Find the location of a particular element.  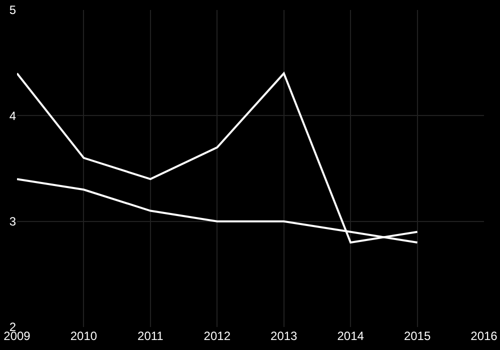

x-tick-label: 2014 is located at coordinates (350, 336).